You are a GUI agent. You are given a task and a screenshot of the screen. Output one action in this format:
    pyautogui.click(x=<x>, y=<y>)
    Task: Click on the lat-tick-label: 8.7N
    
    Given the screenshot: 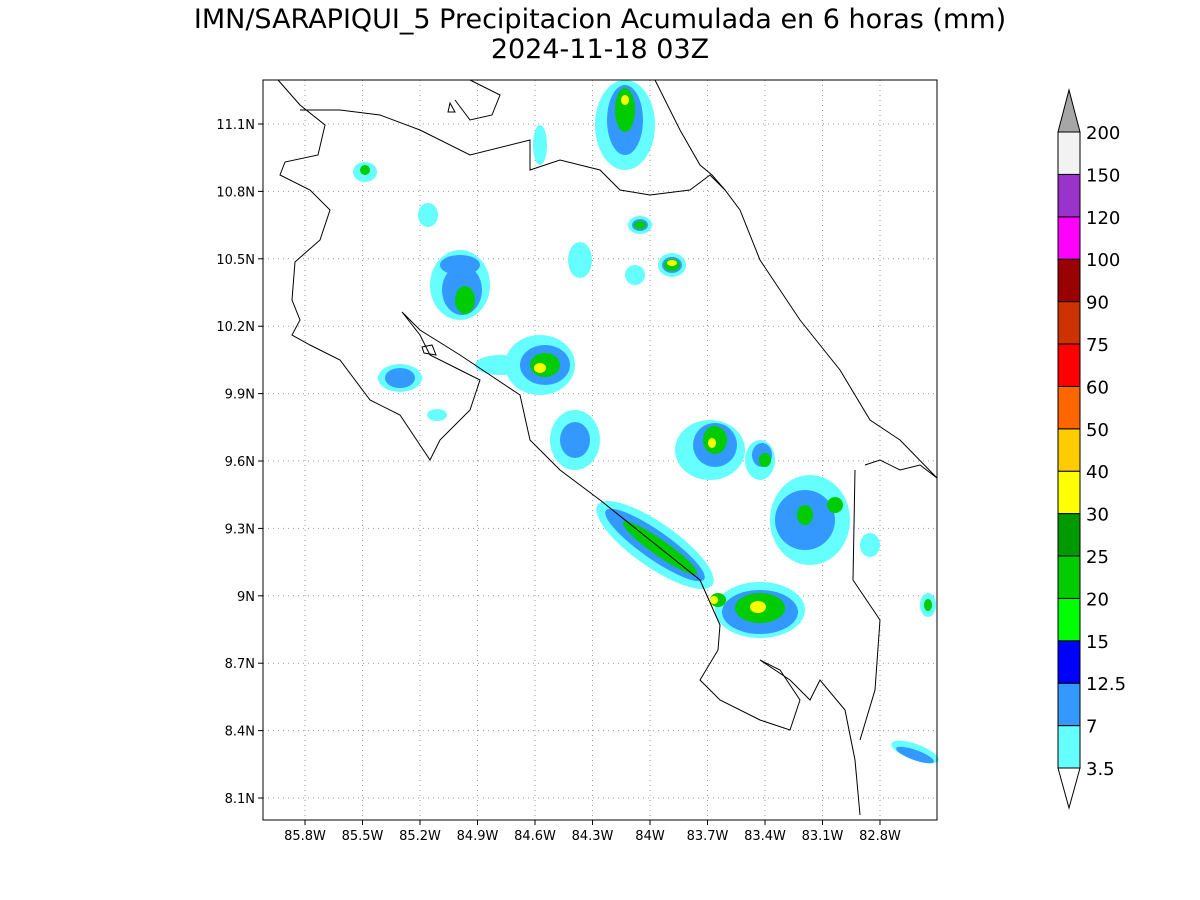 What is the action you would take?
    pyautogui.click(x=240, y=664)
    